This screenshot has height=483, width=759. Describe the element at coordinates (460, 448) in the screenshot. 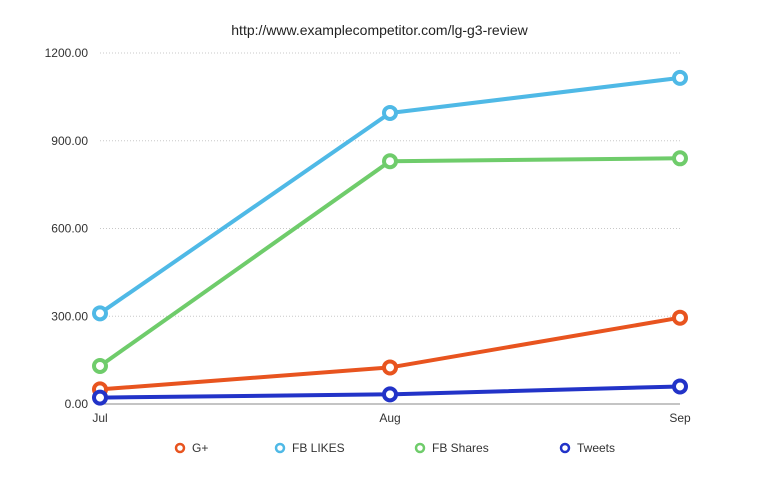

I see `legend-label: FB Shares` at that location.